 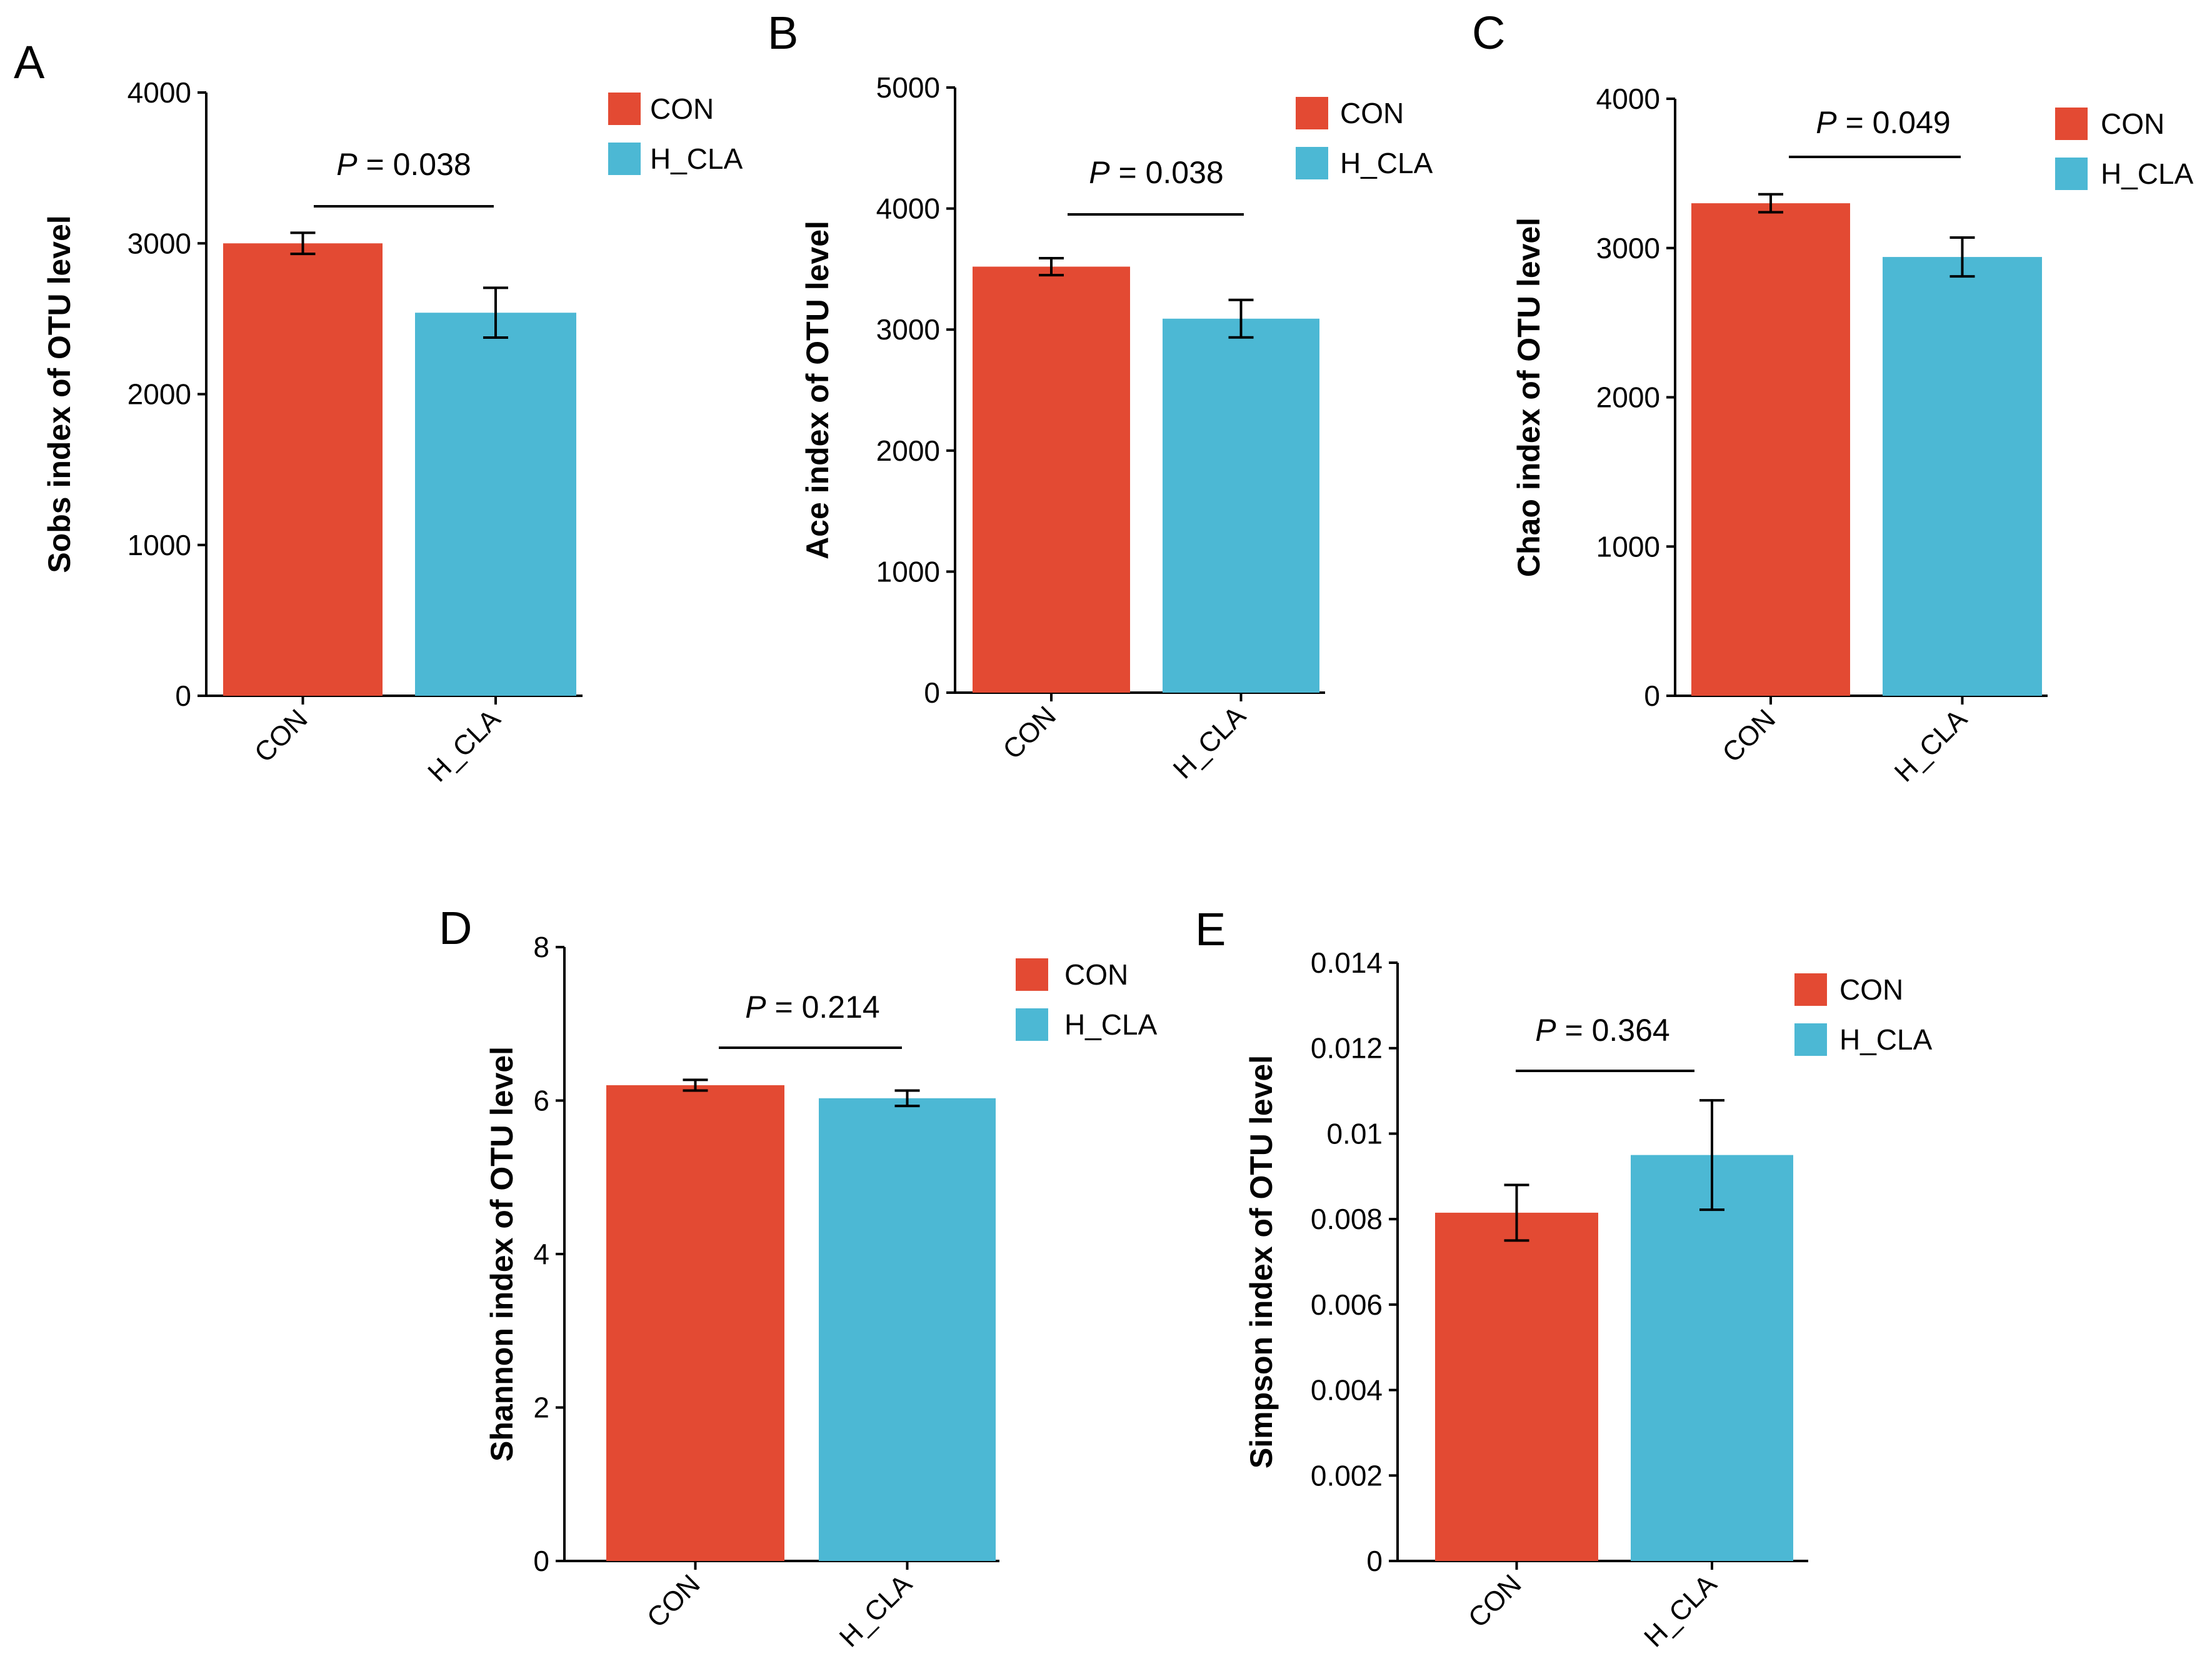 What do you see at coordinates (541, 1254) in the screenshot?
I see `y-tick-label: 4` at bounding box center [541, 1254].